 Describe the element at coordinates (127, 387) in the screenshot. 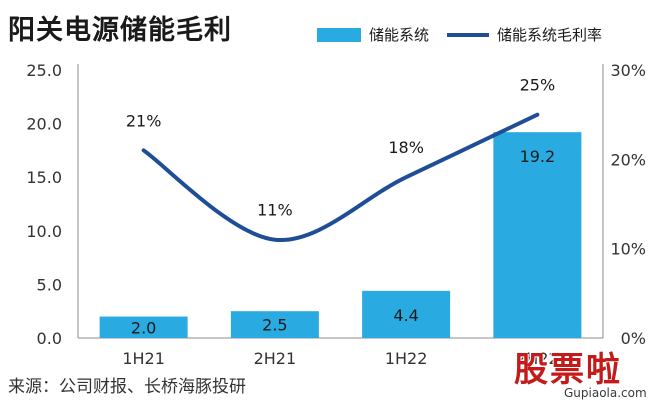

I see `source-note: 来源：公司财报、长桥海豚投研` at that location.